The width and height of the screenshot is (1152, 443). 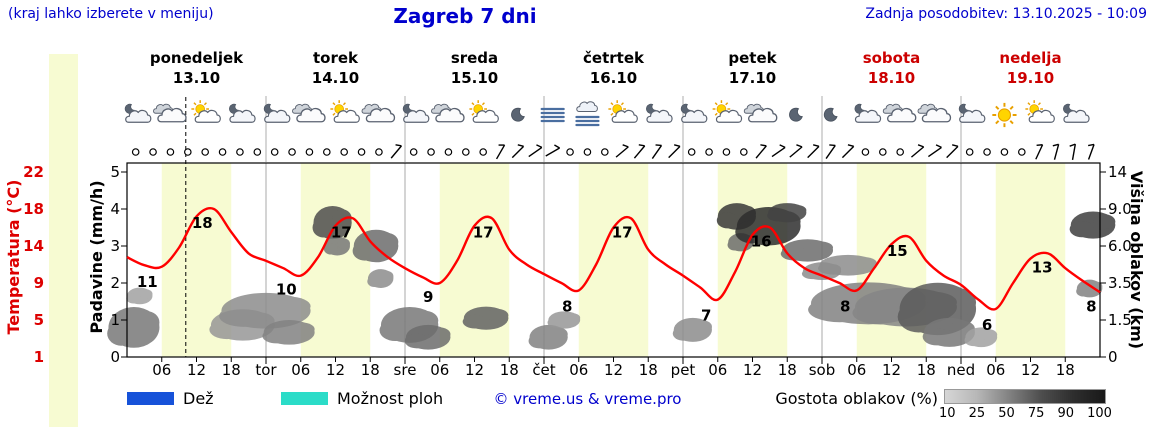 What do you see at coordinates (474, 58) in the screenshot?
I see `day-name: sreda` at bounding box center [474, 58].